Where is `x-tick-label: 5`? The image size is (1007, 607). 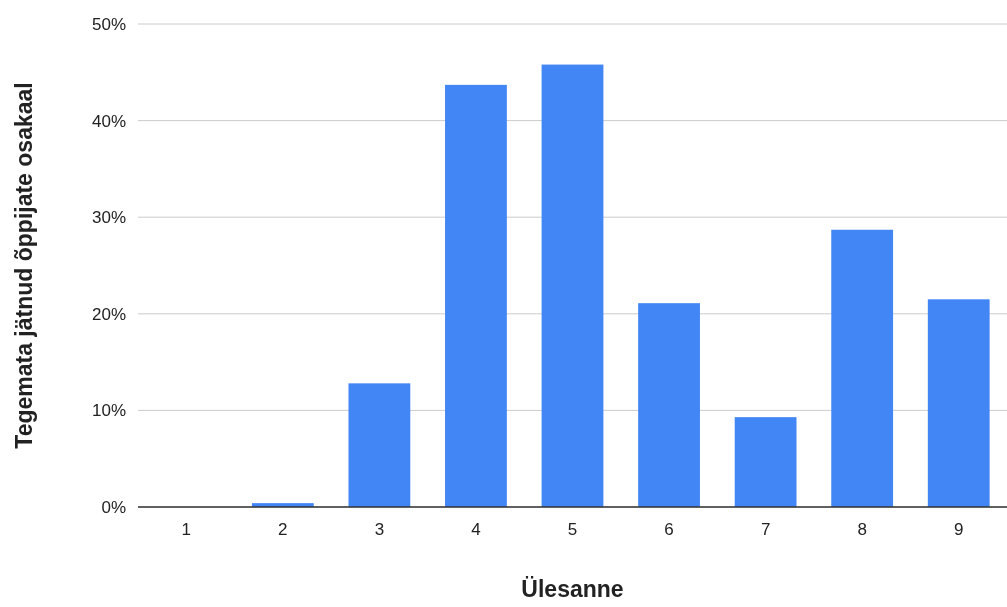 x-tick-label: 5 is located at coordinates (572, 529).